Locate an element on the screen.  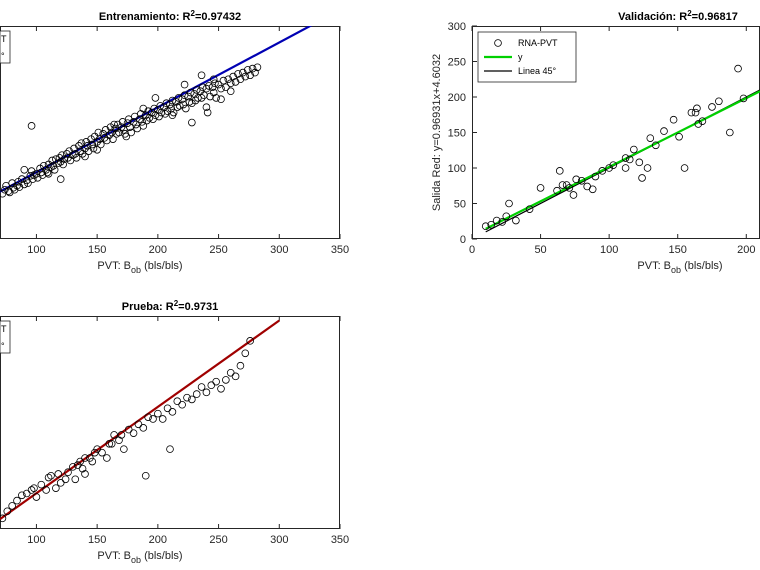
x-tick-label: 250 is located at coordinates (218, 250).